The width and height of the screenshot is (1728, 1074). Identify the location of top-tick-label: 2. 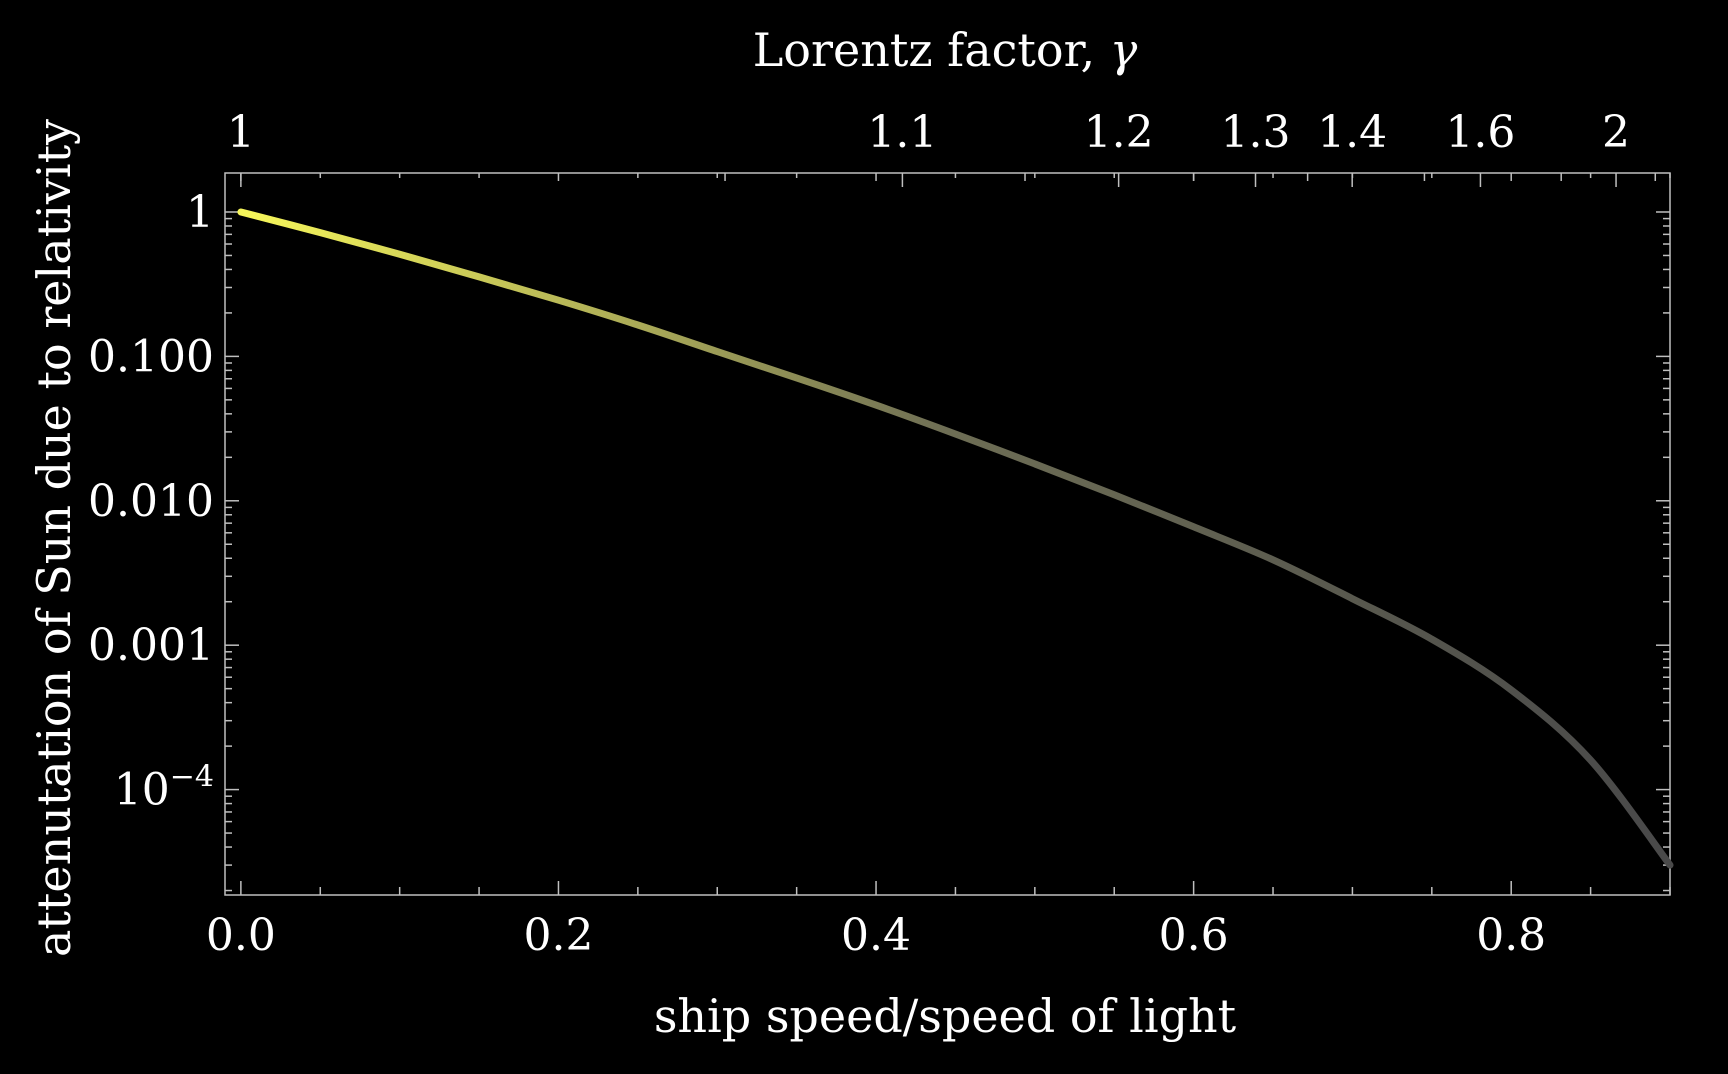
(1616, 132).